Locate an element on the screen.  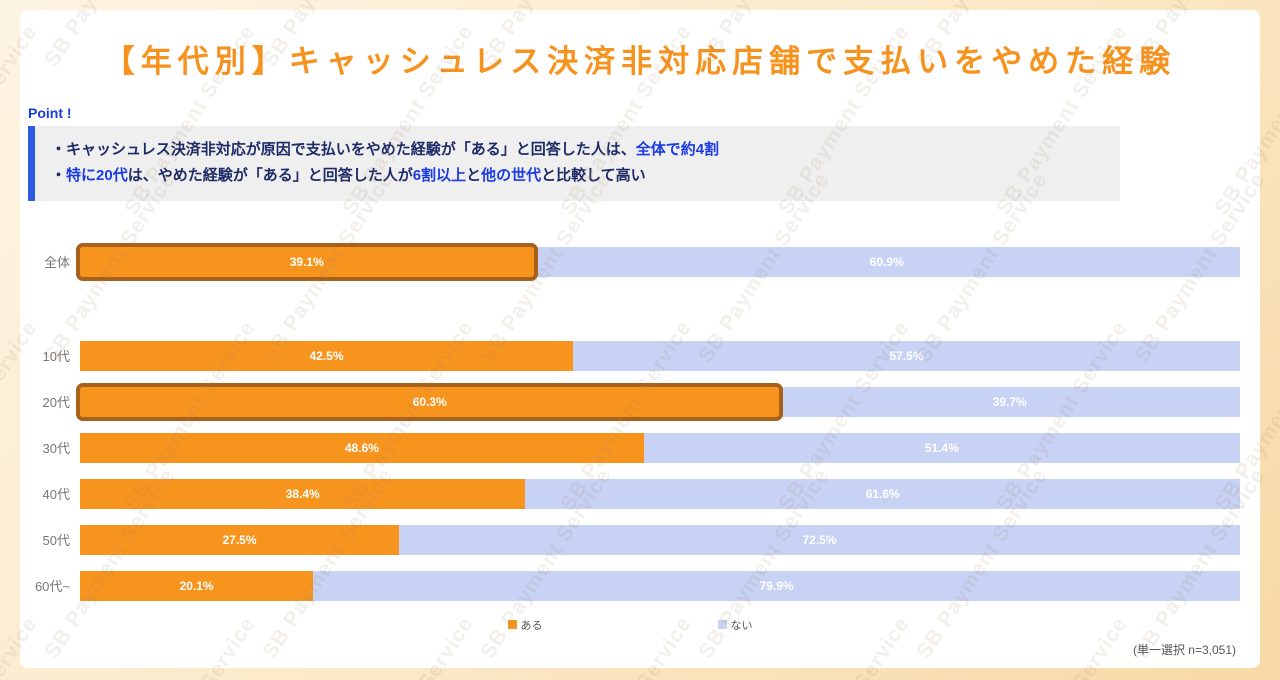
row-label: 40代 is located at coordinates (56, 494).